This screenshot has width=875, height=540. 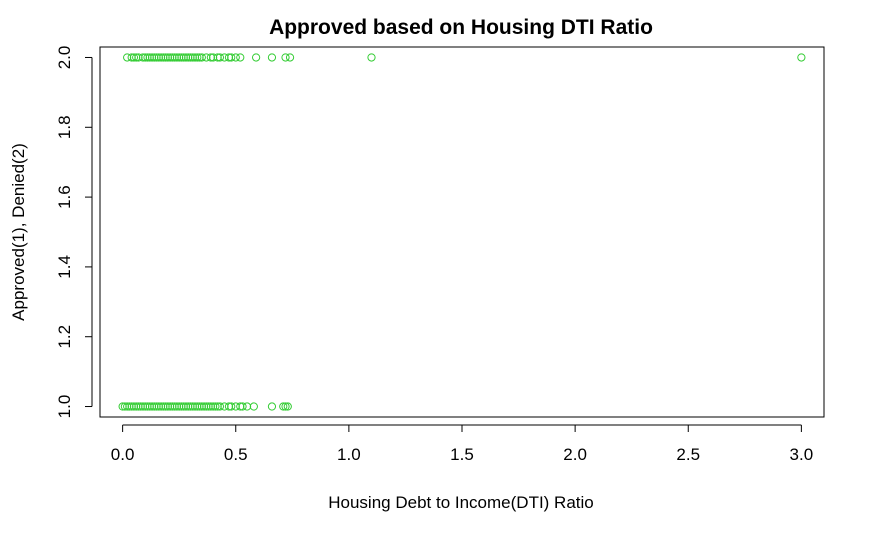 What do you see at coordinates (461, 502) in the screenshot?
I see `x-axis-label: Housing Debt to Income(DTI) Ratio` at bounding box center [461, 502].